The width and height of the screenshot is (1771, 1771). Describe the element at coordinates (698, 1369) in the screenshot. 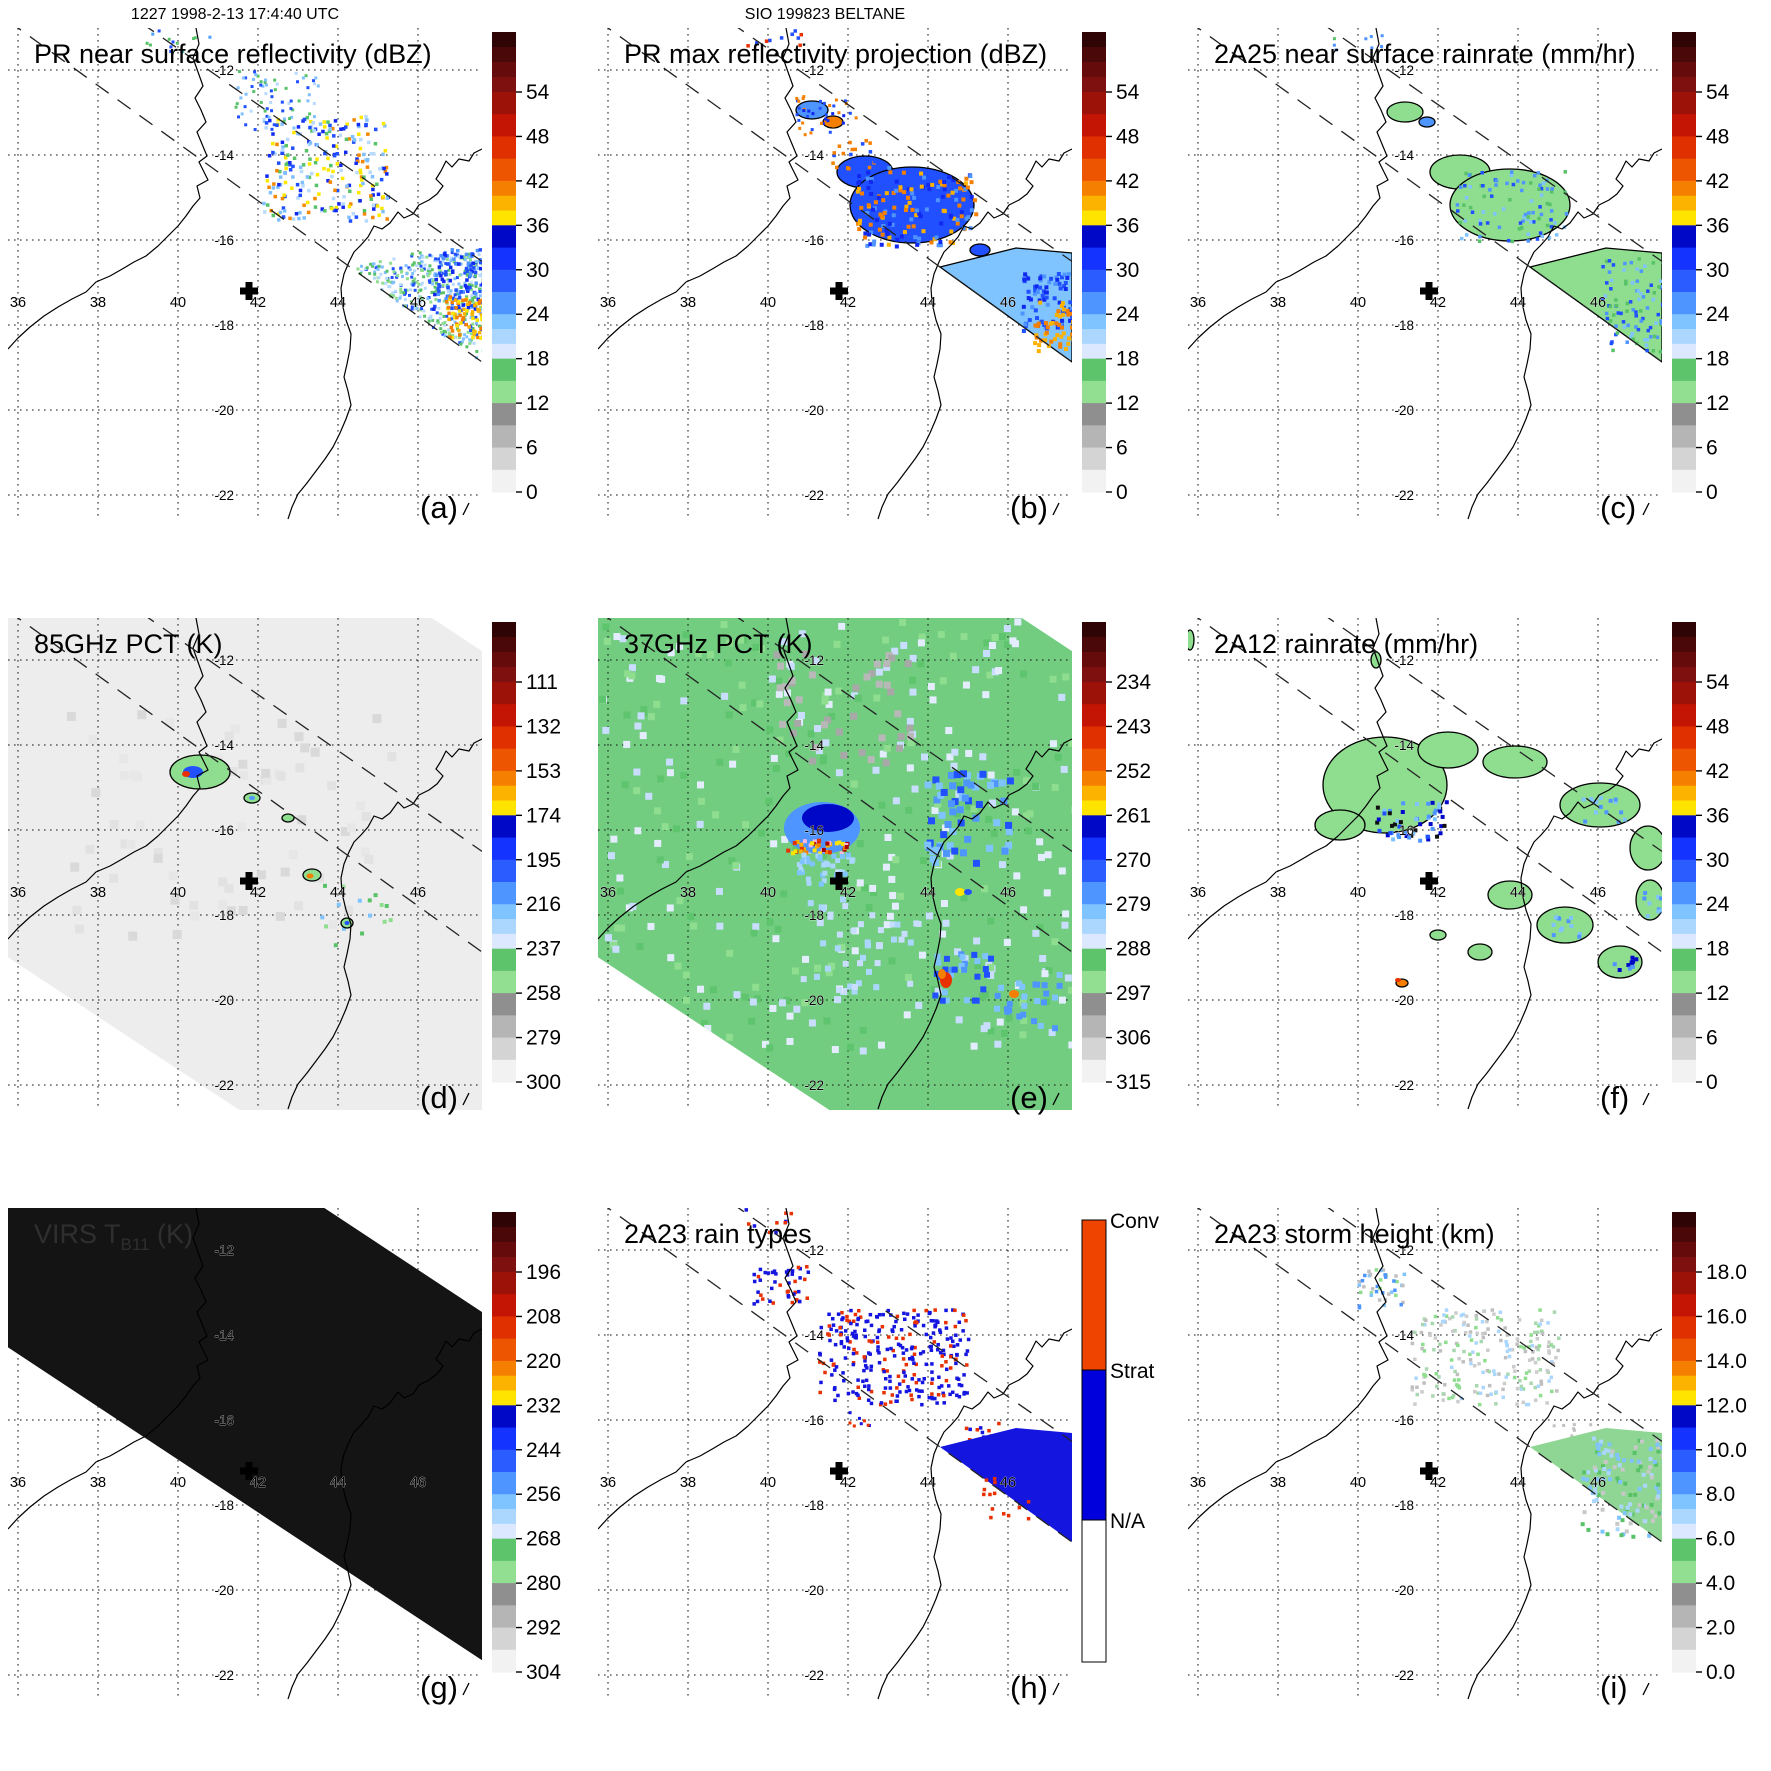

I see `africa-coastline` at that location.